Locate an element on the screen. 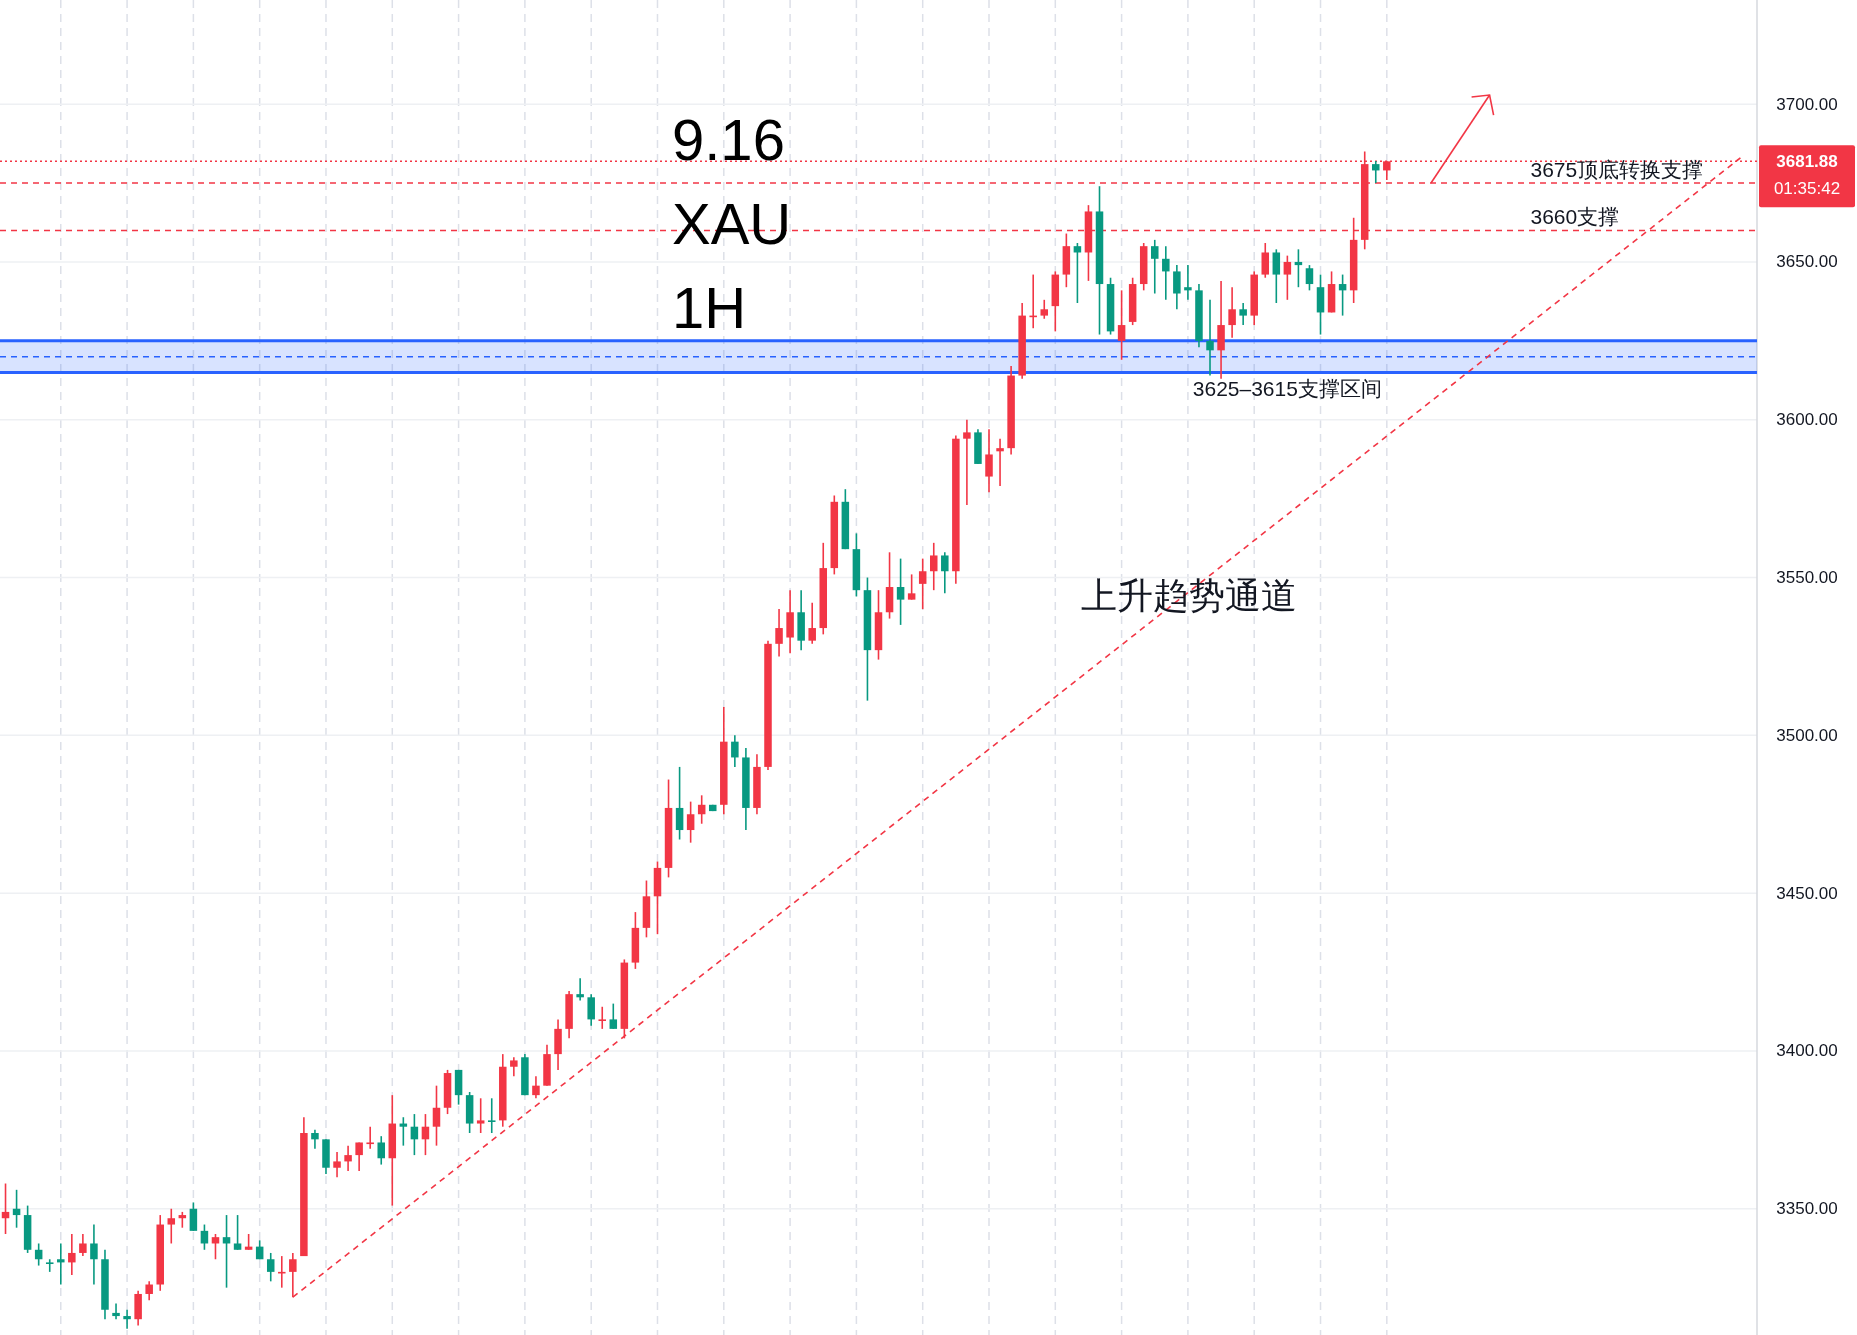 This screenshot has height=1335, width=1857. ref-line-label: 3675顶底转换支撑 is located at coordinates (1617, 170).